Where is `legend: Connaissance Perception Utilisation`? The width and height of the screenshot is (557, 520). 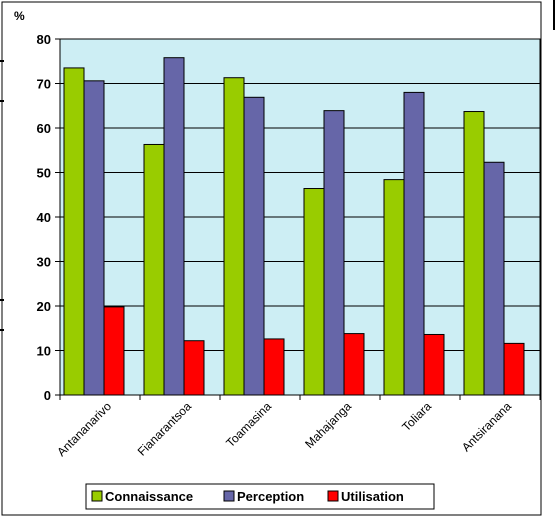
legend: Connaissance Perception Utilisation is located at coordinates (260, 496).